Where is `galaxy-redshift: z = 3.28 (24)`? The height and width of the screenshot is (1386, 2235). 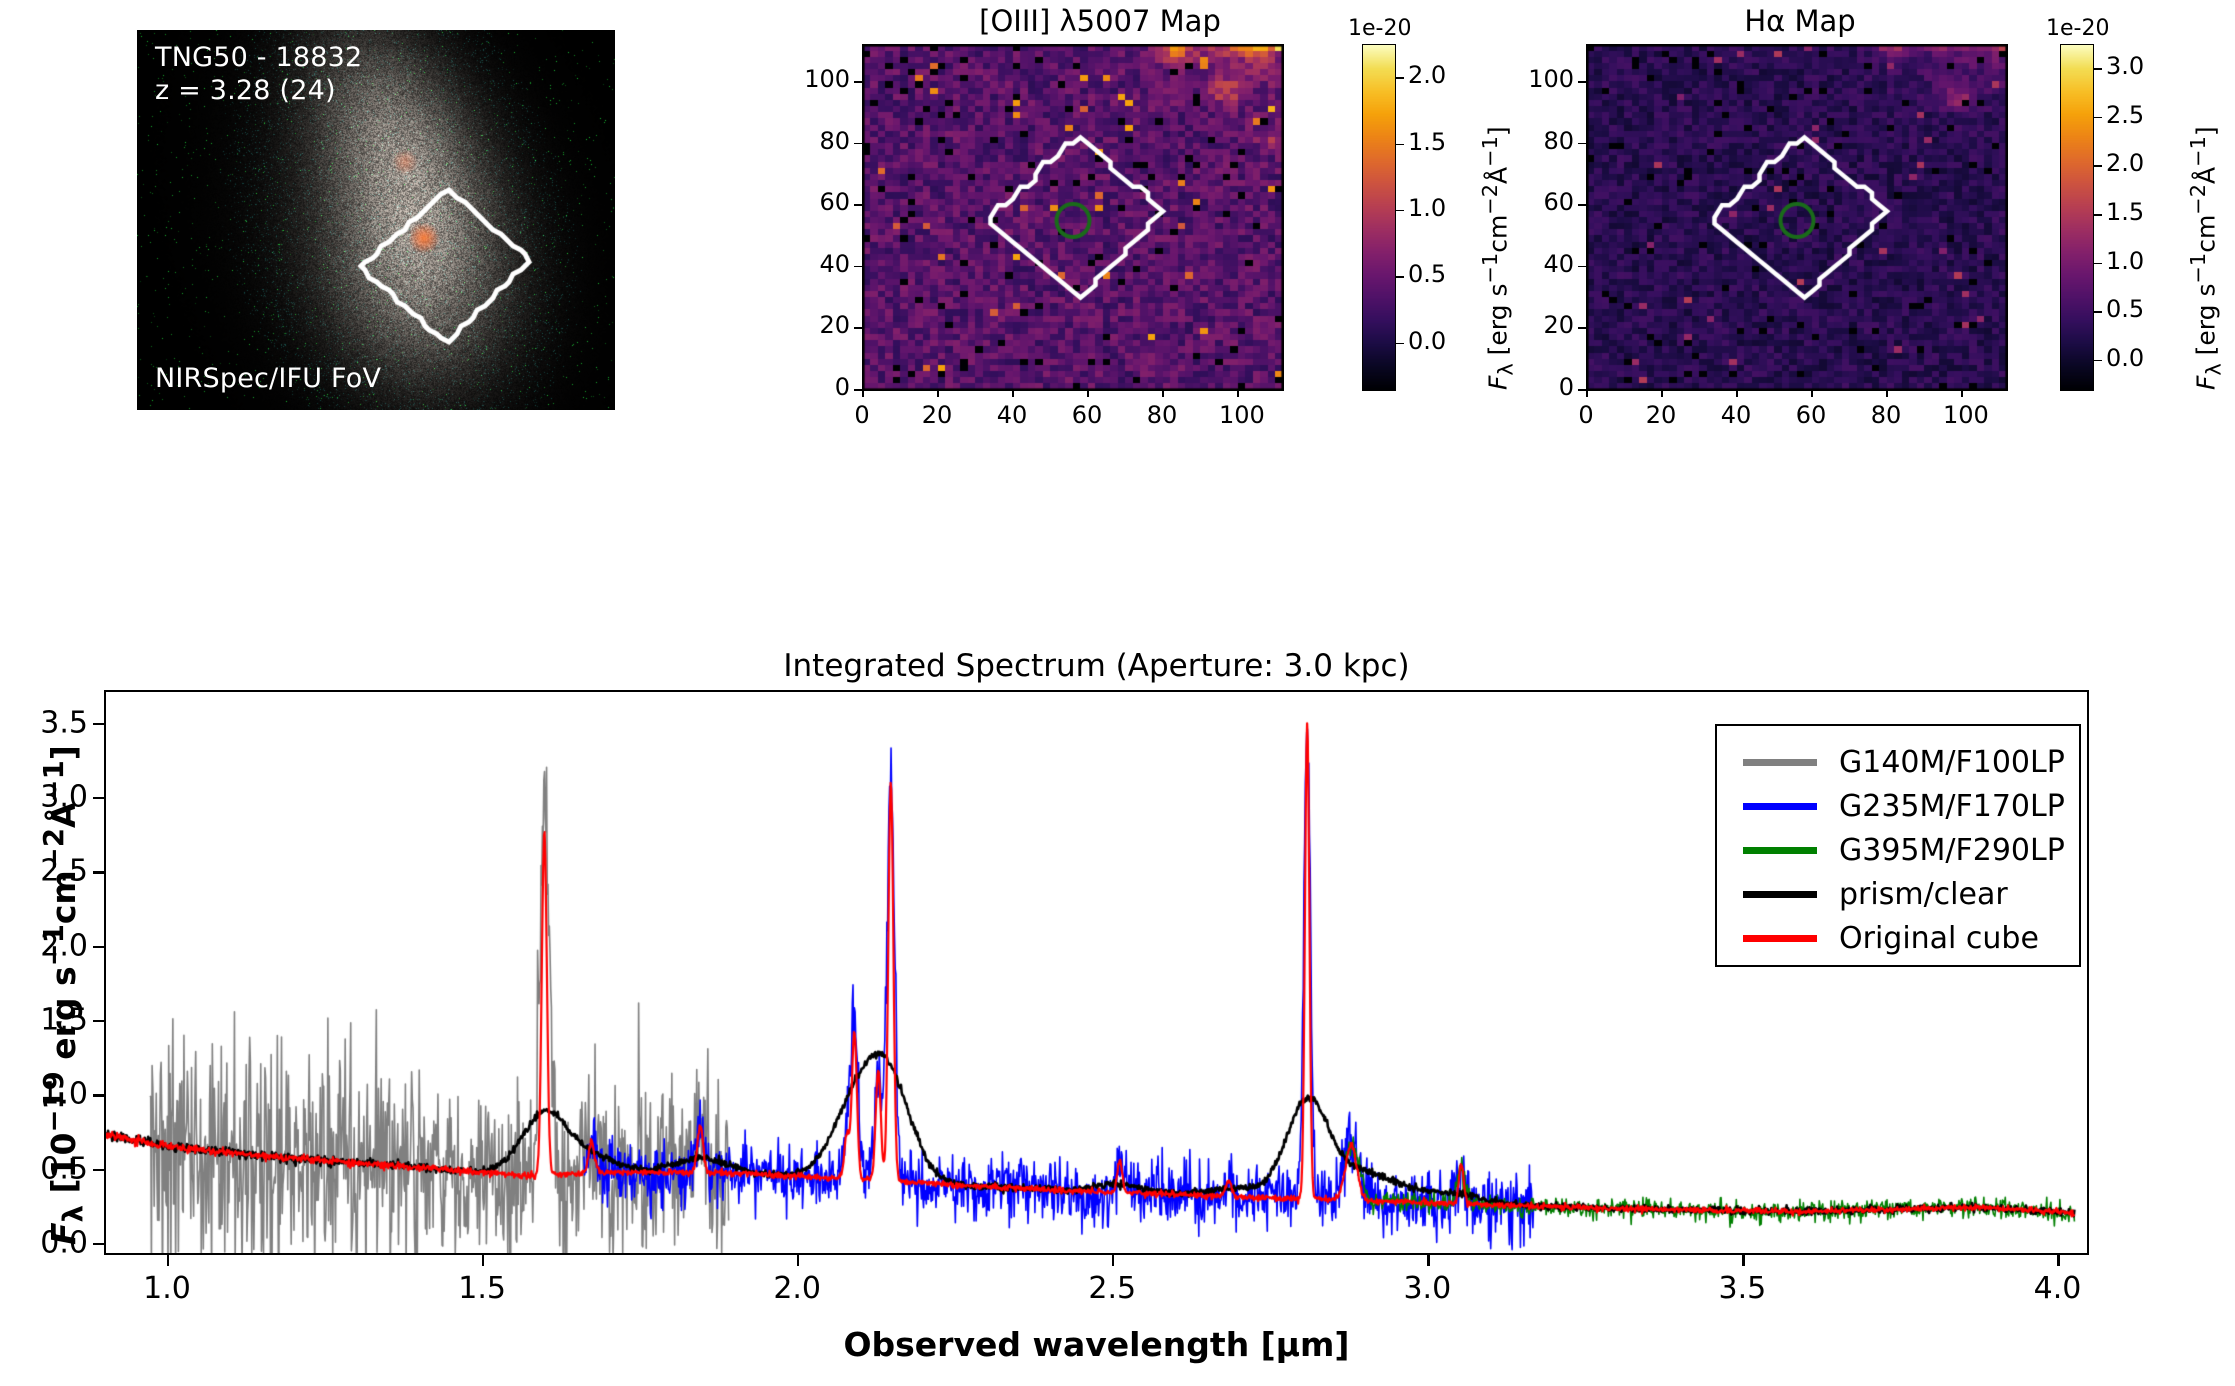 galaxy-redshift: z = 3.28 (24) is located at coordinates (245, 90).